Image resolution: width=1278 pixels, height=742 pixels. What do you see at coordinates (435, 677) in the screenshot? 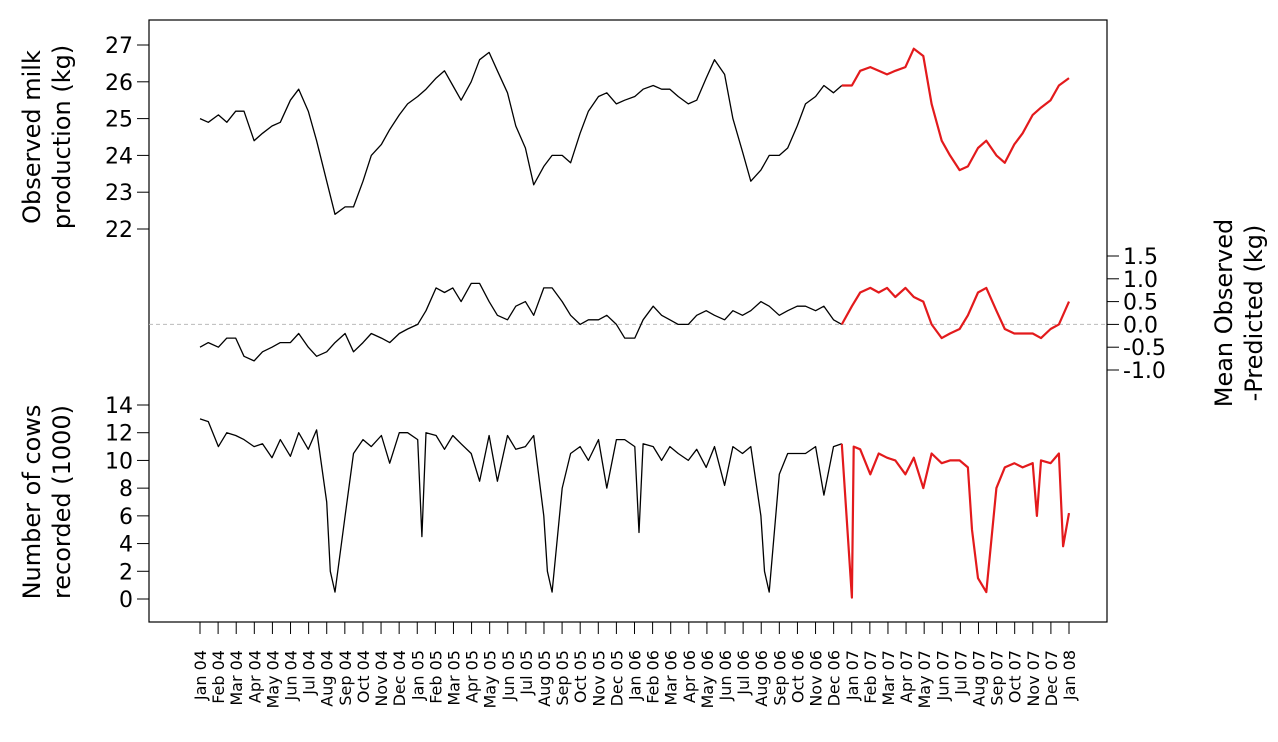
I see `x-tick-label: Feb 05` at bounding box center [435, 677].